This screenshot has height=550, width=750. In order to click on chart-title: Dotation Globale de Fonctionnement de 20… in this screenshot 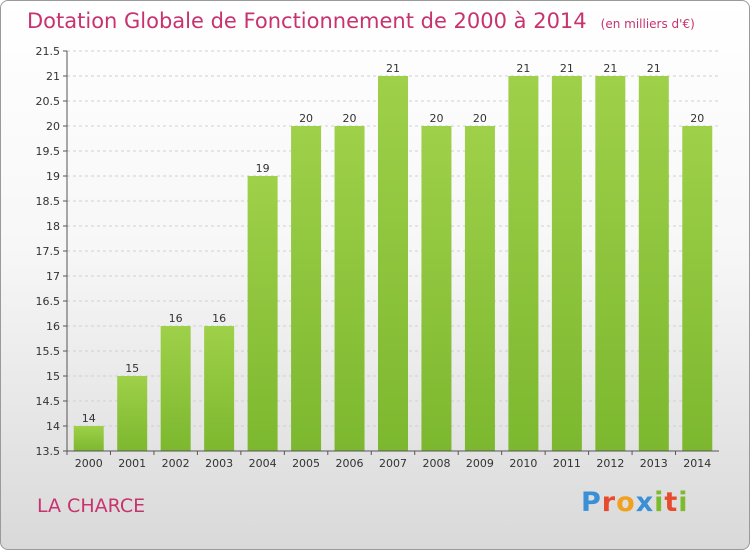, I will do `click(361, 21)`.